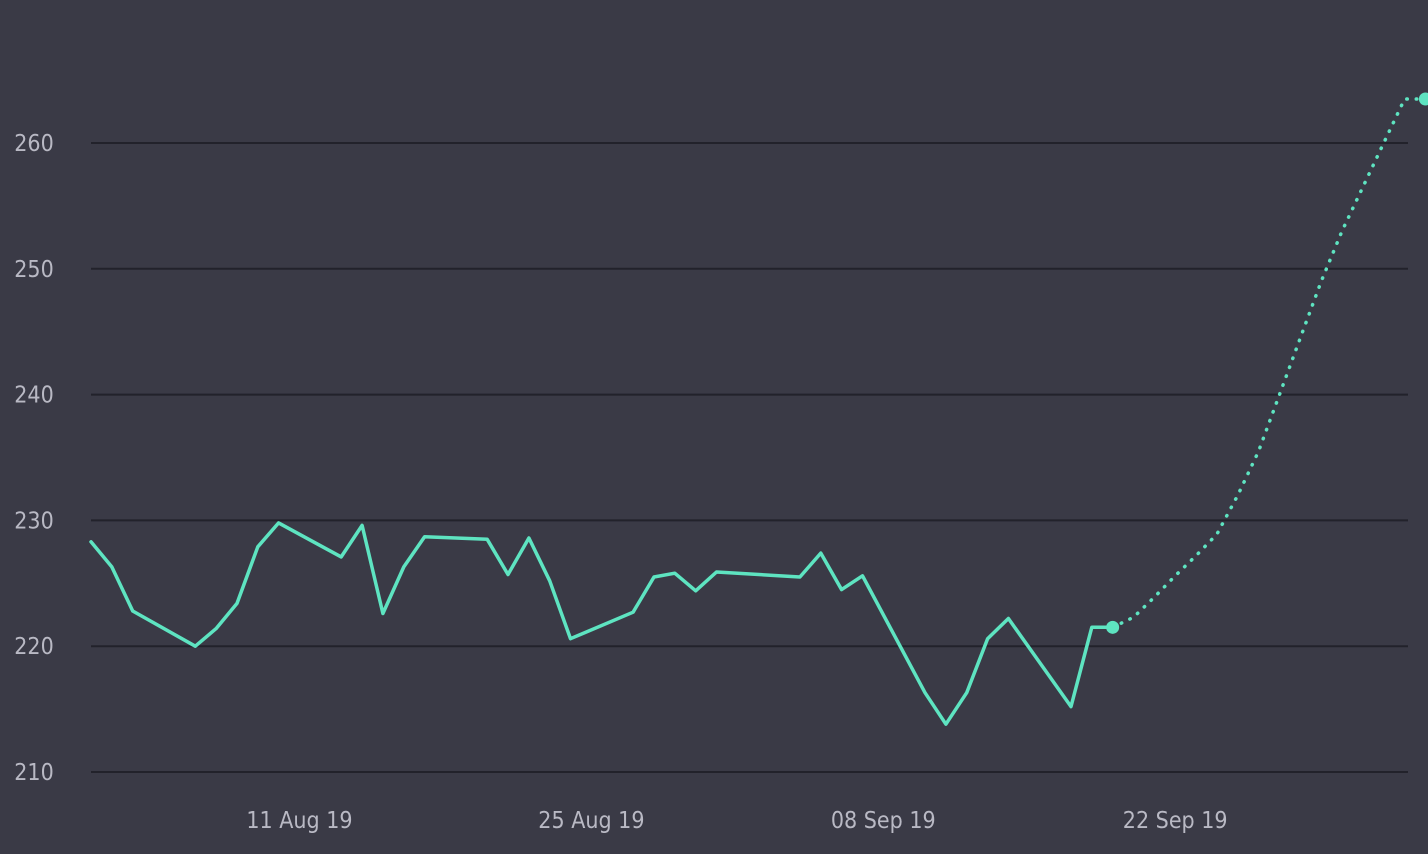  What do you see at coordinates (34, 270) in the screenshot?
I see `y-tick-label: 250` at bounding box center [34, 270].